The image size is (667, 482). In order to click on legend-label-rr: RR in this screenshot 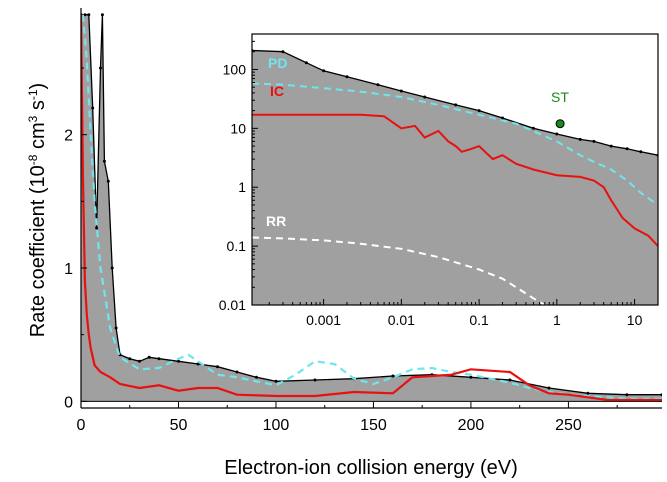, I will do `click(276, 221)`.